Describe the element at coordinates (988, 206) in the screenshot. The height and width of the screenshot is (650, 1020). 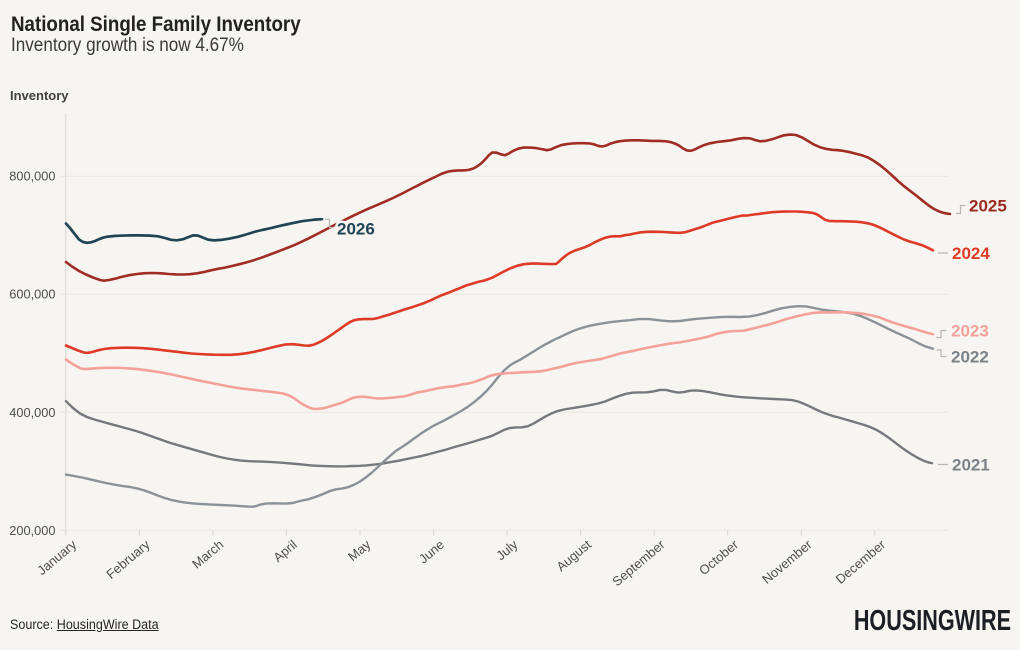
I see `svg-text: 2025` at that location.